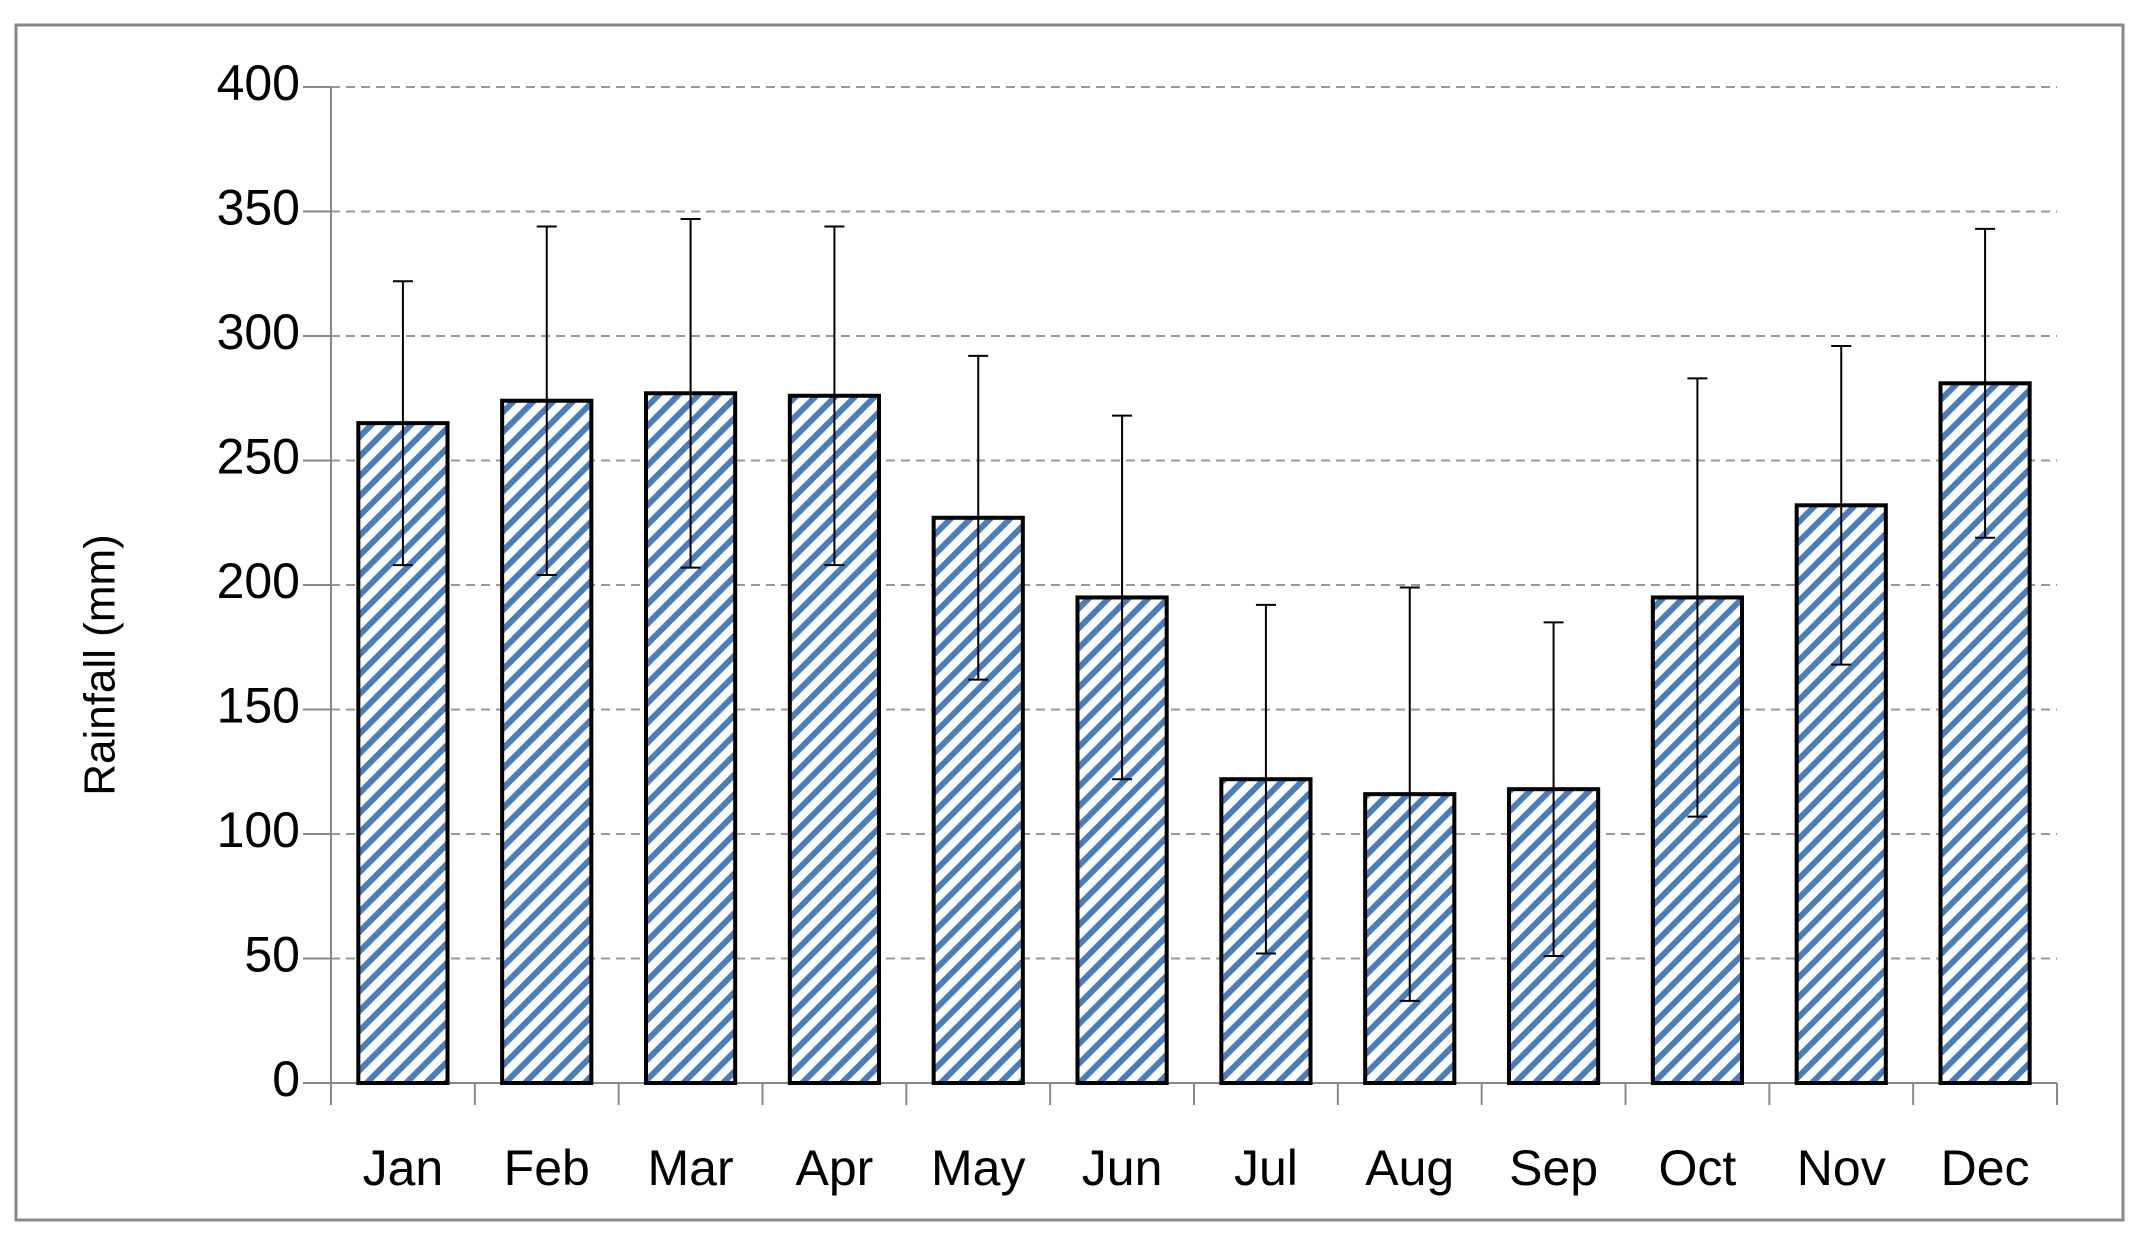 The height and width of the screenshot is (1244, 2135). What do you see at coordinates (1698, 1168) in the screenshot?
I see `x-tick-label: Oct` at bounding box center [1698, 1168].